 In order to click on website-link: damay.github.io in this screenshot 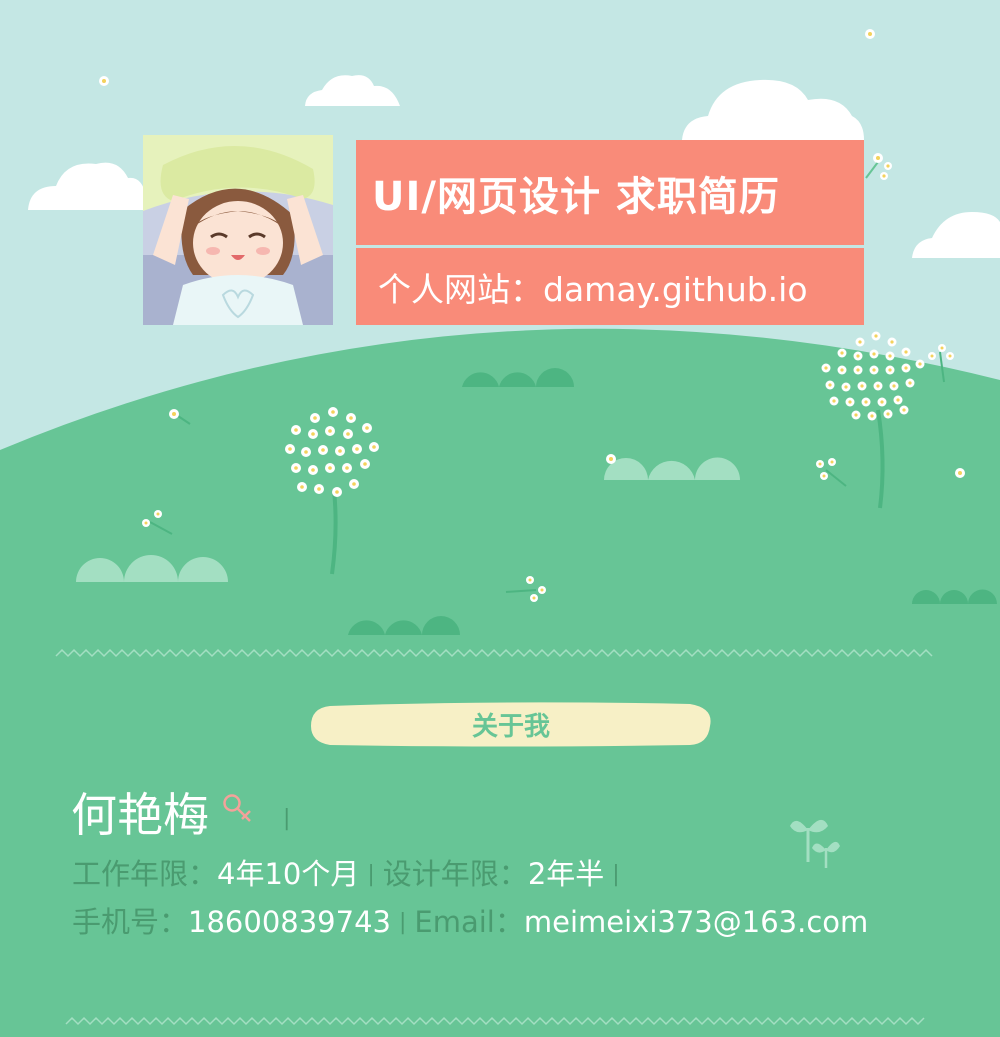, I will do `click(675, 289)`.